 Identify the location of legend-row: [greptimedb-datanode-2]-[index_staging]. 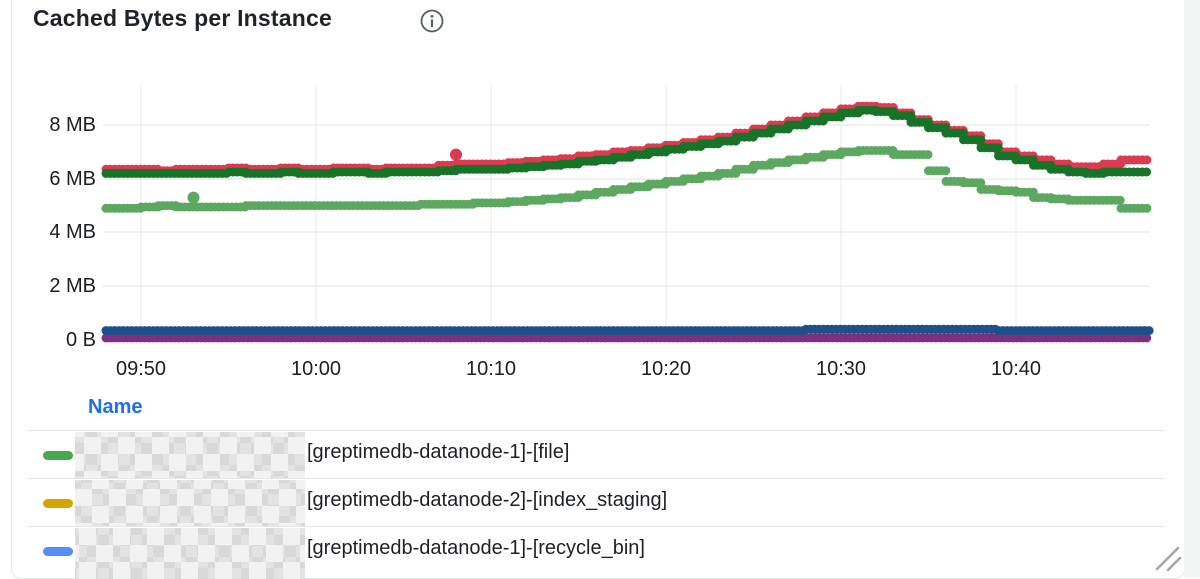
(596, 502).